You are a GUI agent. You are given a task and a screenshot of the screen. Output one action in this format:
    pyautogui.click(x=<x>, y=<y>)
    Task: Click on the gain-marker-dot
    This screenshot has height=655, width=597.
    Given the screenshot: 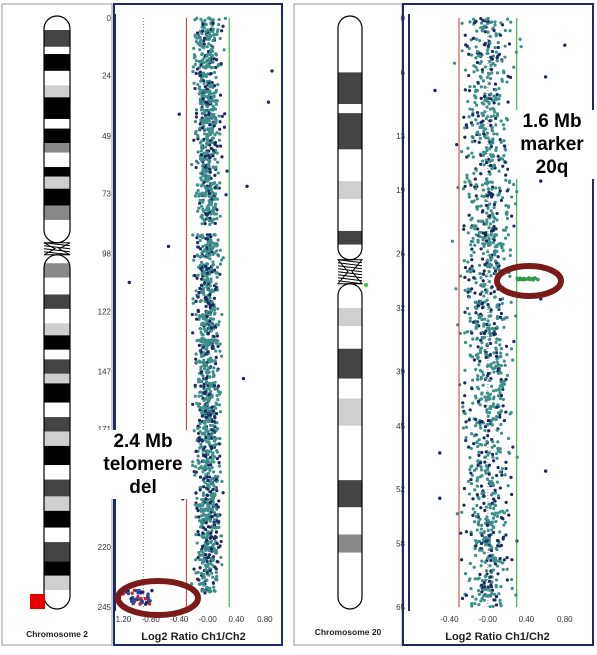 What is the action you would take?
    pyautogui.click(x=366, y=285)
    